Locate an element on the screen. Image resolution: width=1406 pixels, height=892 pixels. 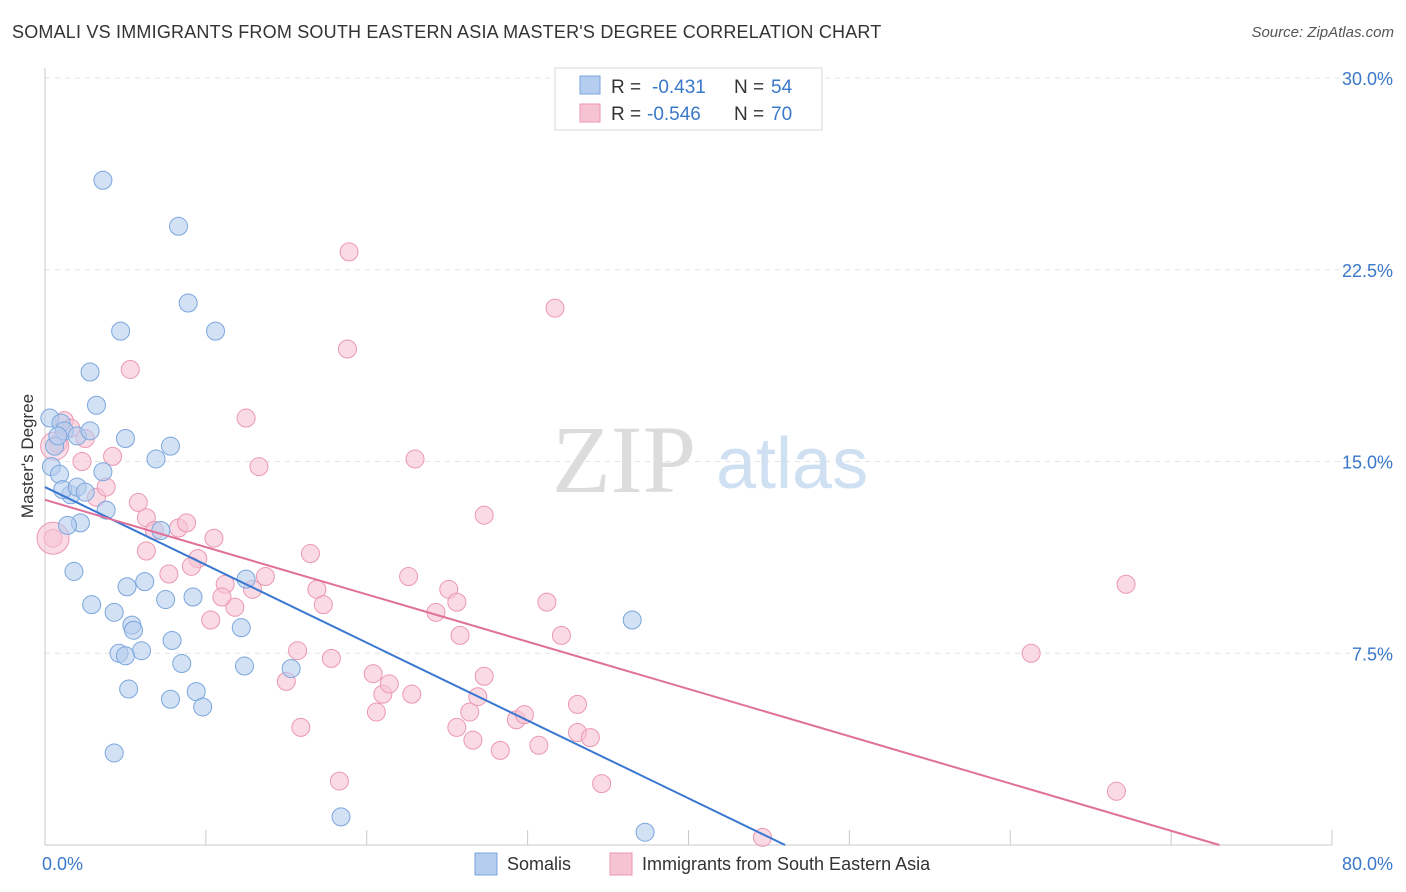
legend-r-label-somali: R = is located at coordinates (626, 87).